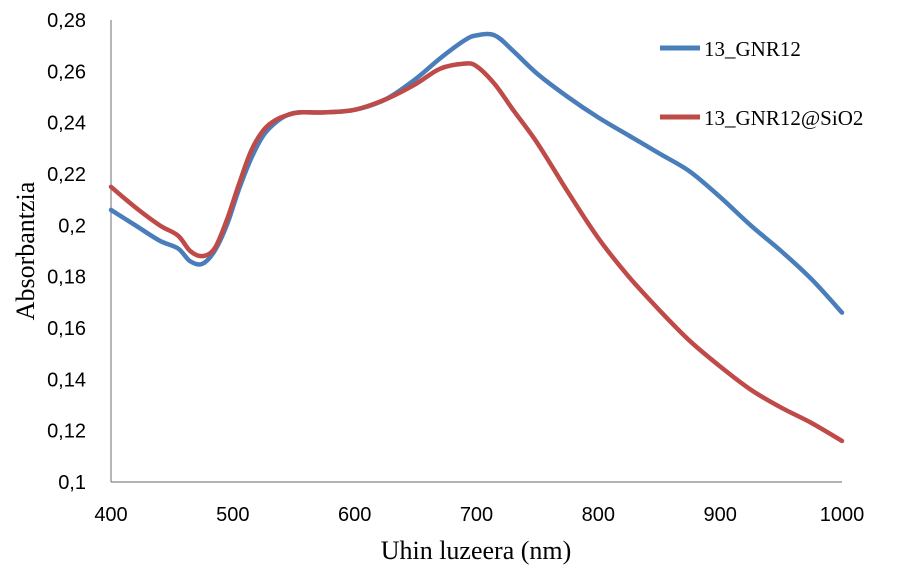 This screenshot has height=569, width=921. Describe the element at coordinates (752, 49) in the screenshot. I see `legend-label-1: 13_GNR12` at that location.